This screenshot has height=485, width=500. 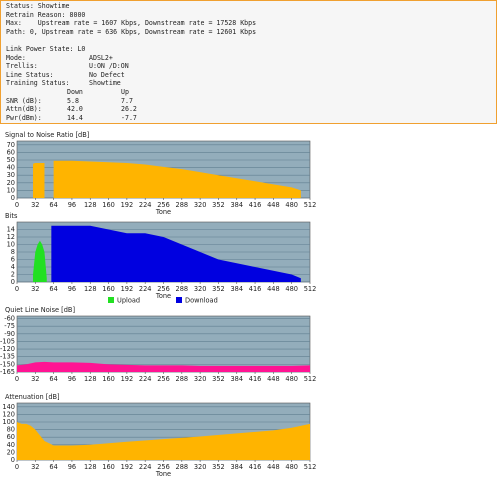 What do you see at coordinates (127, 100) in the screenshot?
I see `cell-value: 7.7` at bounding box center [127, 100].